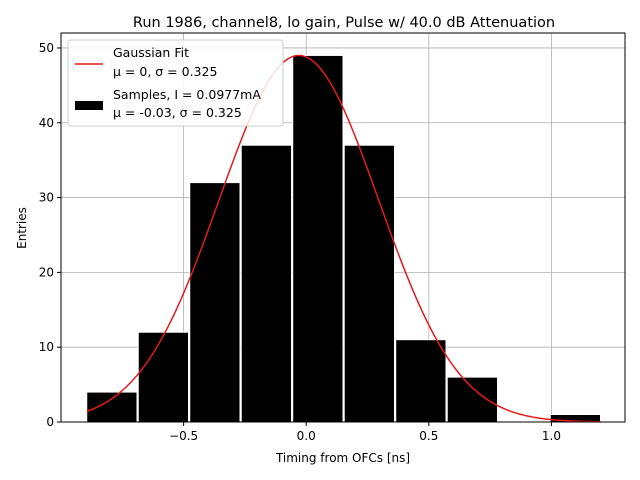  Describe the element at coordinates (551, 436) in the screenshot. I see `x-tick-label-3: 1.0` at that location.